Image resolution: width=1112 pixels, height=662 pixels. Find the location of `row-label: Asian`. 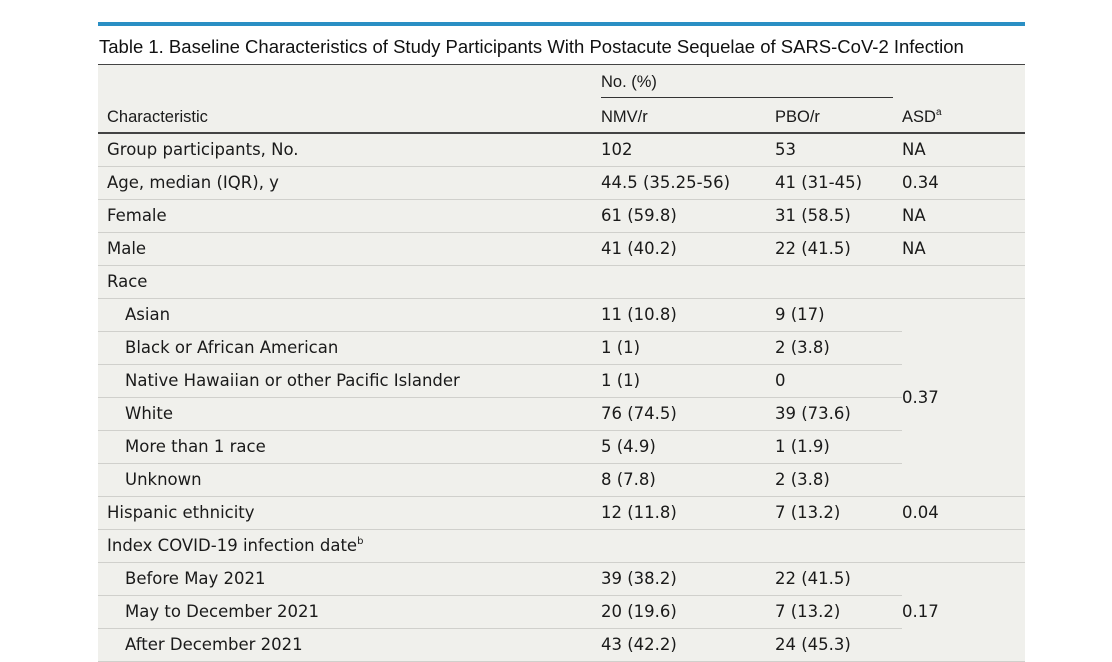

row-label: Asian is located at coordinates (148, 314).